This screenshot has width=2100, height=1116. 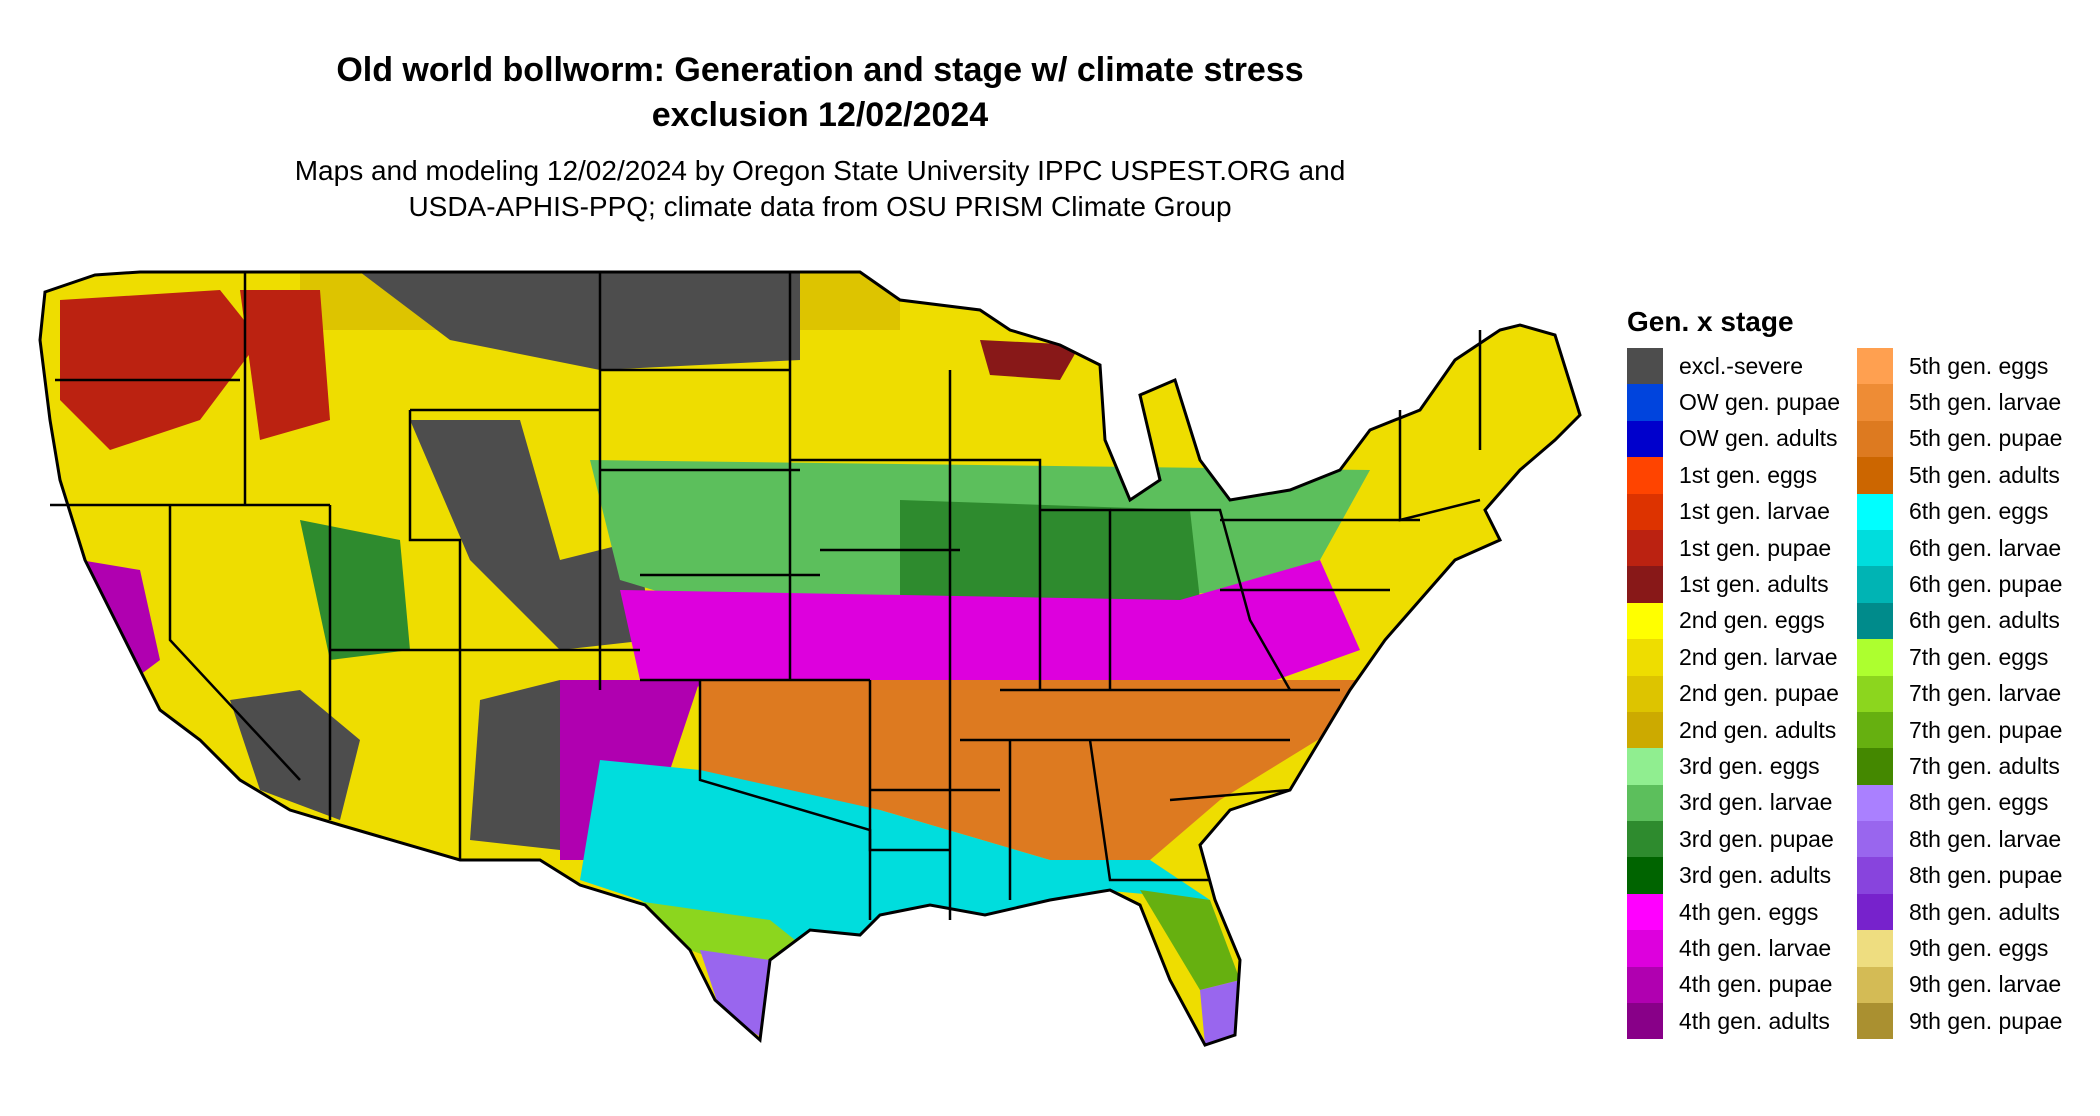 What do you see at coordinates (1001, 574) in the screenshot?
I see `illinois-indiana-border` at bounding box center [1001, 574].